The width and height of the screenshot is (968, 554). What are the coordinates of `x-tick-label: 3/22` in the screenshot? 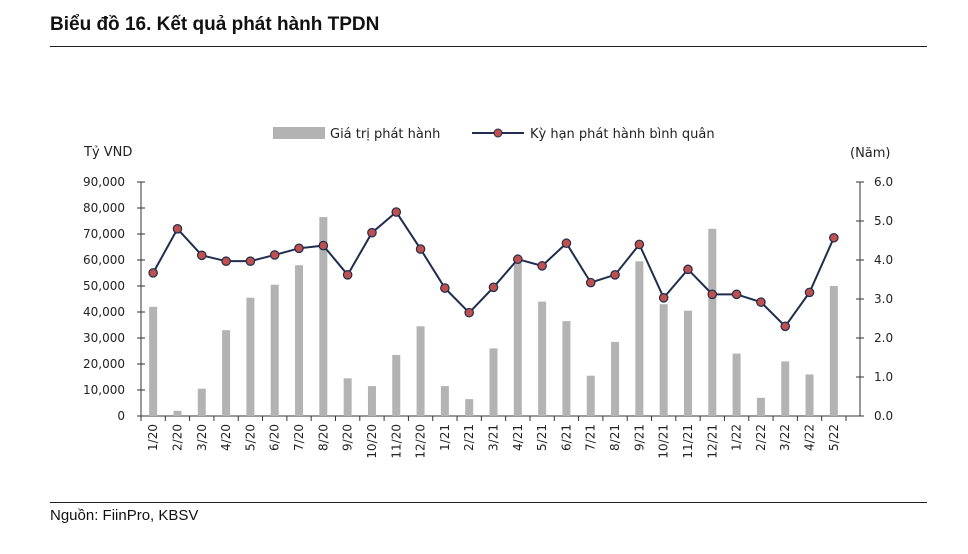 It's located at (785, 437).